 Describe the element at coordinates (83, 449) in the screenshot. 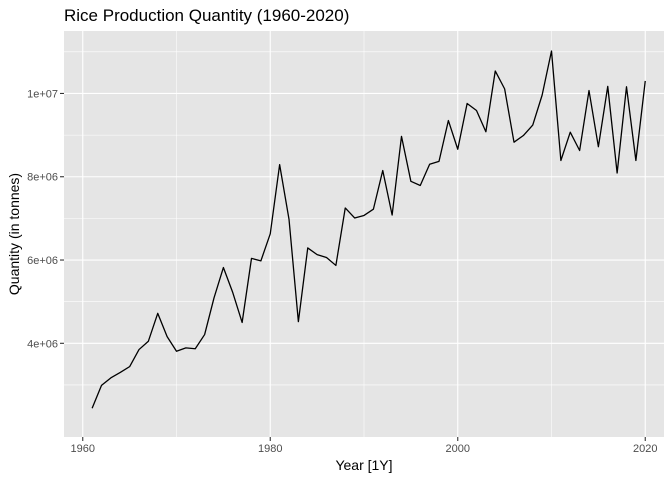

I see `x-tick-label: 1960` at that location.